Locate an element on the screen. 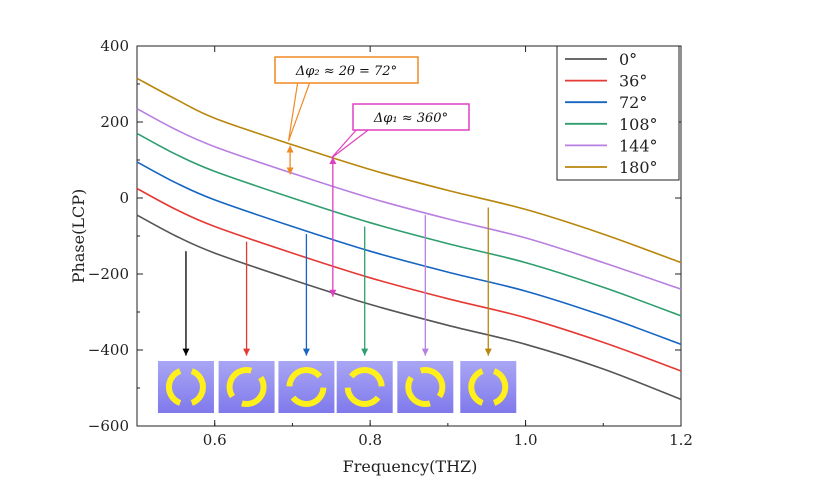  x-axis-label: Frequency(THZ) is located at coordinates (410, 466).